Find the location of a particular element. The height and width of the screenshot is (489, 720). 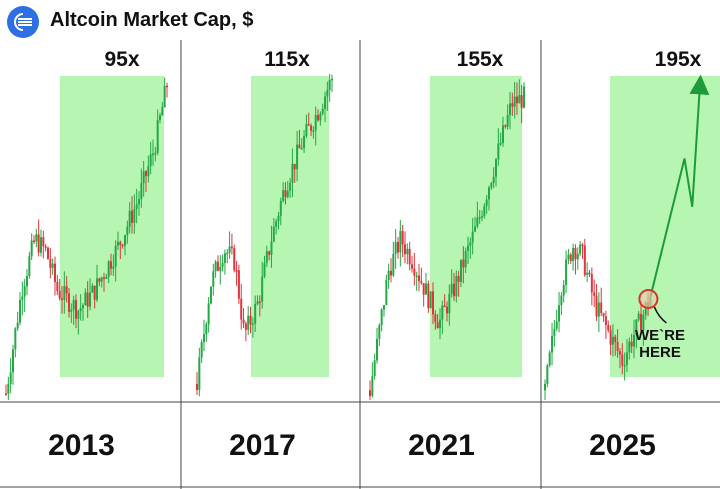

year-label: 2025 is located at coordinates (622, 445).